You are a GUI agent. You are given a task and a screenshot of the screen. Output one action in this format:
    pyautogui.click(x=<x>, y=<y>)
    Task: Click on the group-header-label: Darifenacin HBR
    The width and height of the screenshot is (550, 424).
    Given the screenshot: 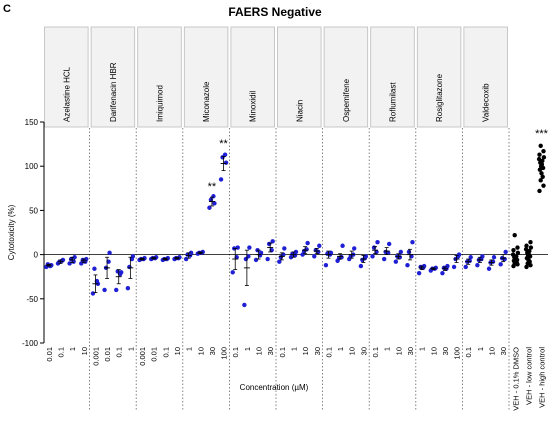 What is the action you would take?
    pyautogui.click(x=113, y=92)
    